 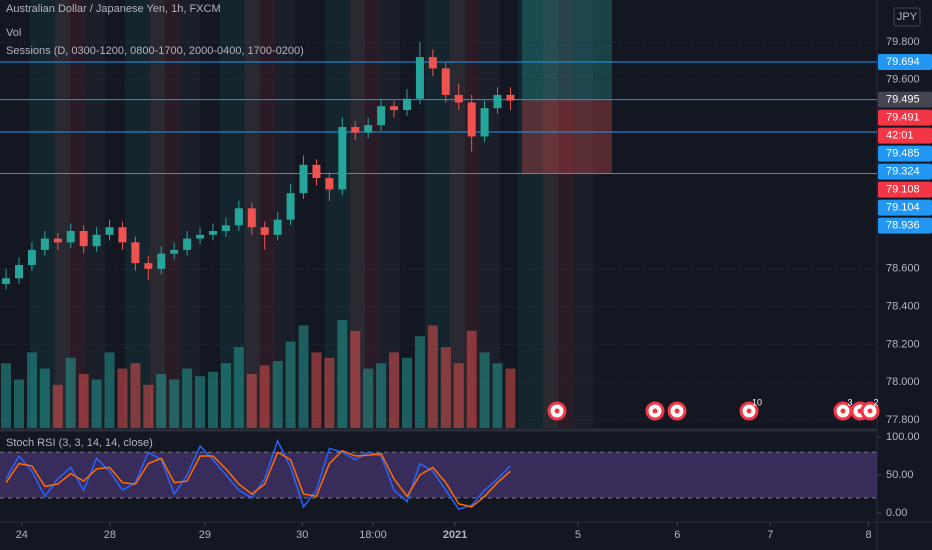 What do you see at coordinates (302, 535) in the screenshot?
I see `x-tick-label: 30` at bounding box center [302, 535].